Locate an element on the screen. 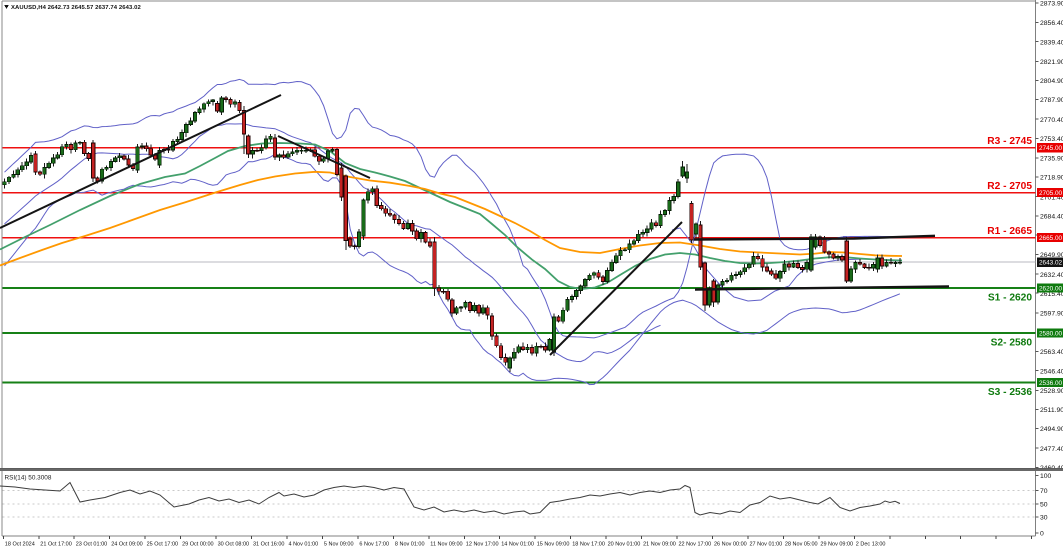 The width and height of the screenshot is (1063, 550). svg-text: 11 Nov 09:00 is located at coordinates (446, 545).